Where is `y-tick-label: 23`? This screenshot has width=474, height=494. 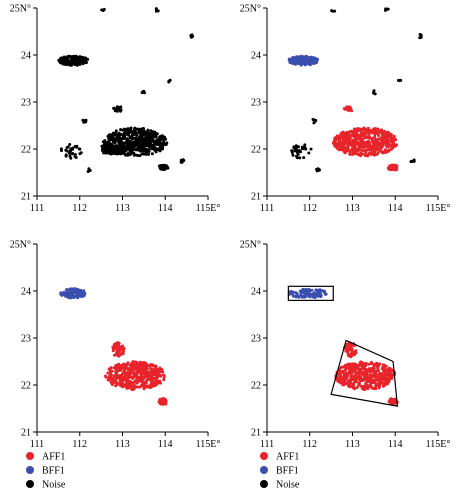
y-tick-label: 23 is located at coordinates (26, 103).